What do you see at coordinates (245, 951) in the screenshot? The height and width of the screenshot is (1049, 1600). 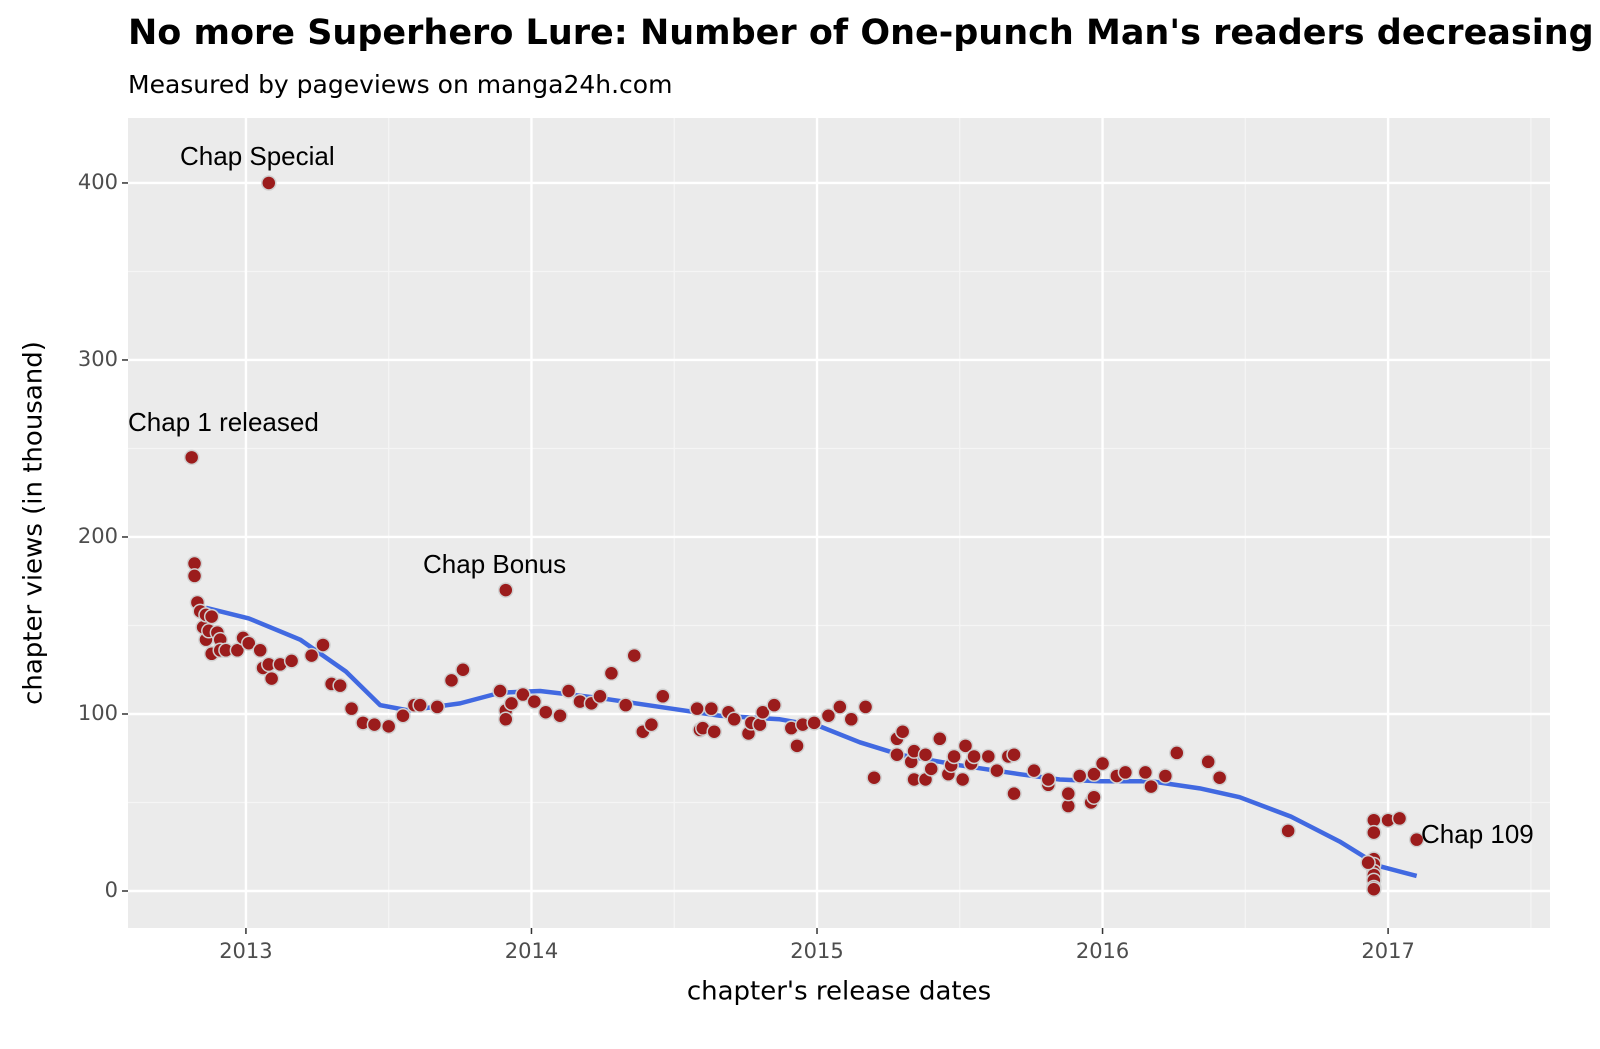 I see `x-tick-label: 2013` at bounding box center [245, 951].